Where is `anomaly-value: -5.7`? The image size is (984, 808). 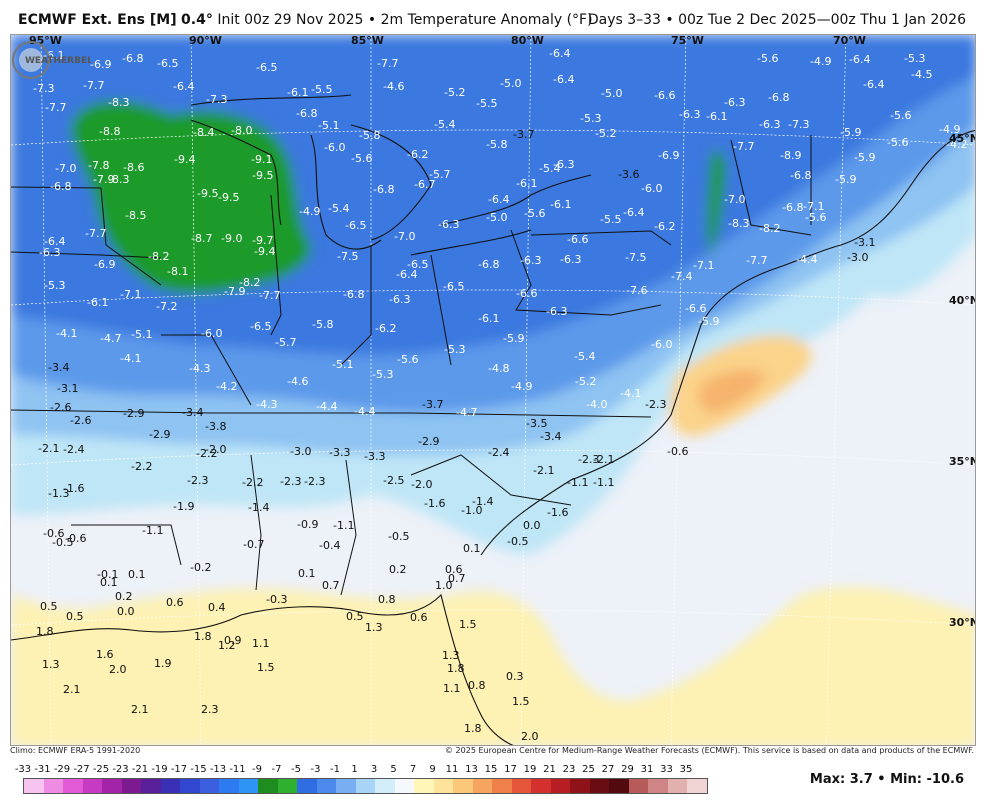 anomaly-value: -5.7 is located at coordinates (285, 342).